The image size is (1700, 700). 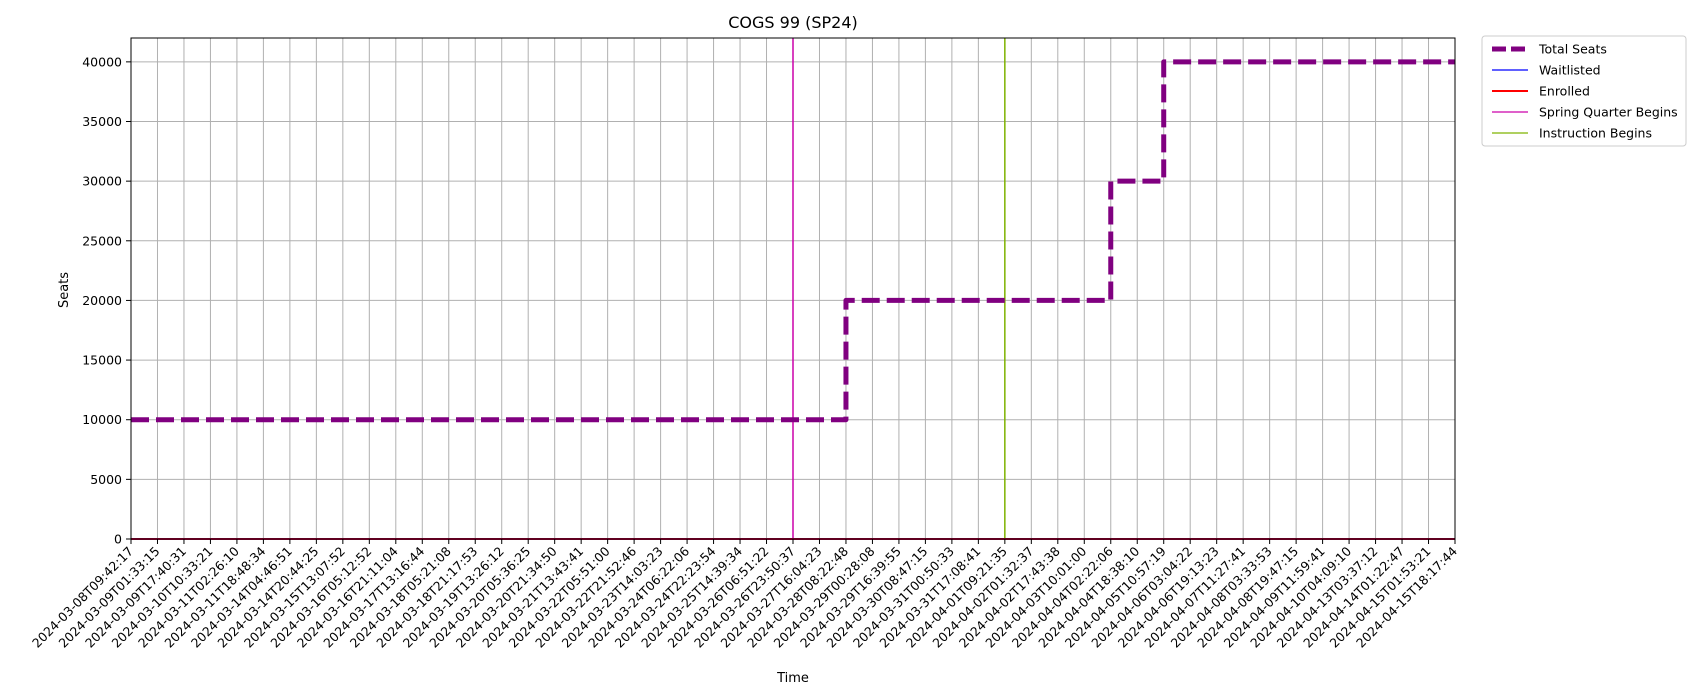 I want to click on y-tick-label: 20000, so click(x=102, y=300).